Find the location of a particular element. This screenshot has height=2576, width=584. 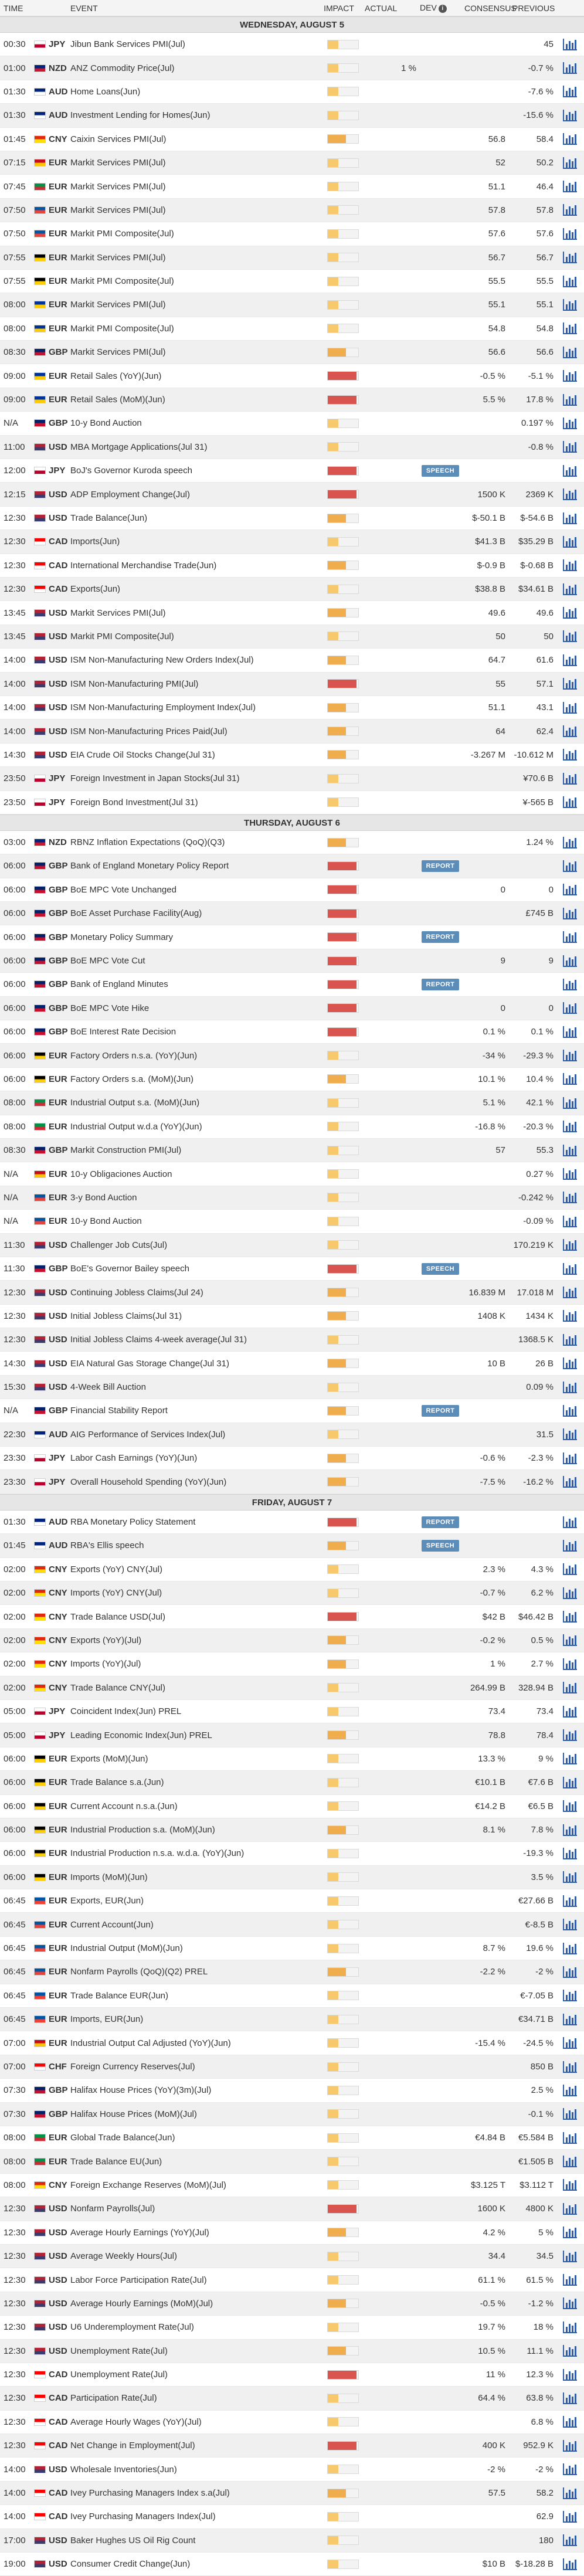

event-name: Coincident Index(Jun) PREL is located at coordinates (126, 1711).